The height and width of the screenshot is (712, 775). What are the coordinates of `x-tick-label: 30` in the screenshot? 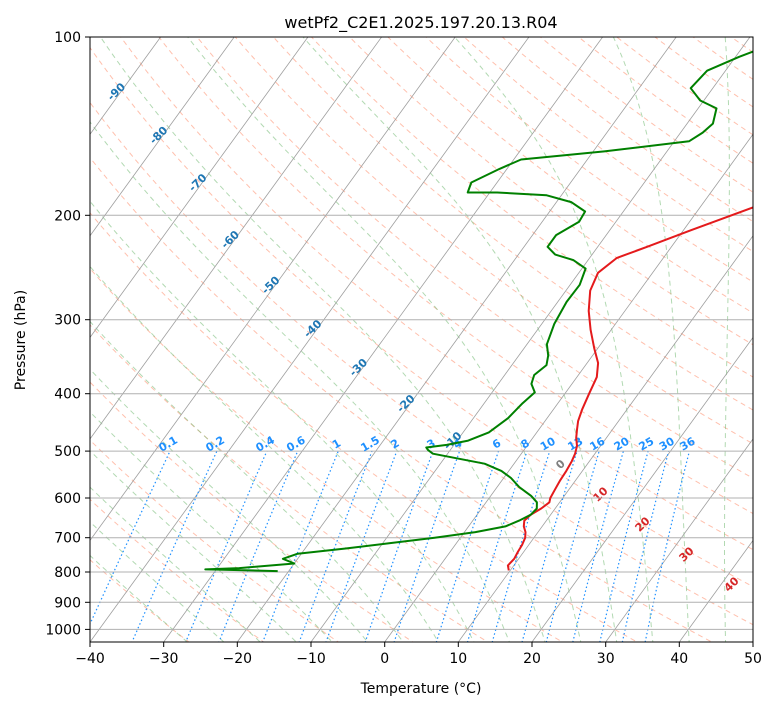 It's located at (606, 659).